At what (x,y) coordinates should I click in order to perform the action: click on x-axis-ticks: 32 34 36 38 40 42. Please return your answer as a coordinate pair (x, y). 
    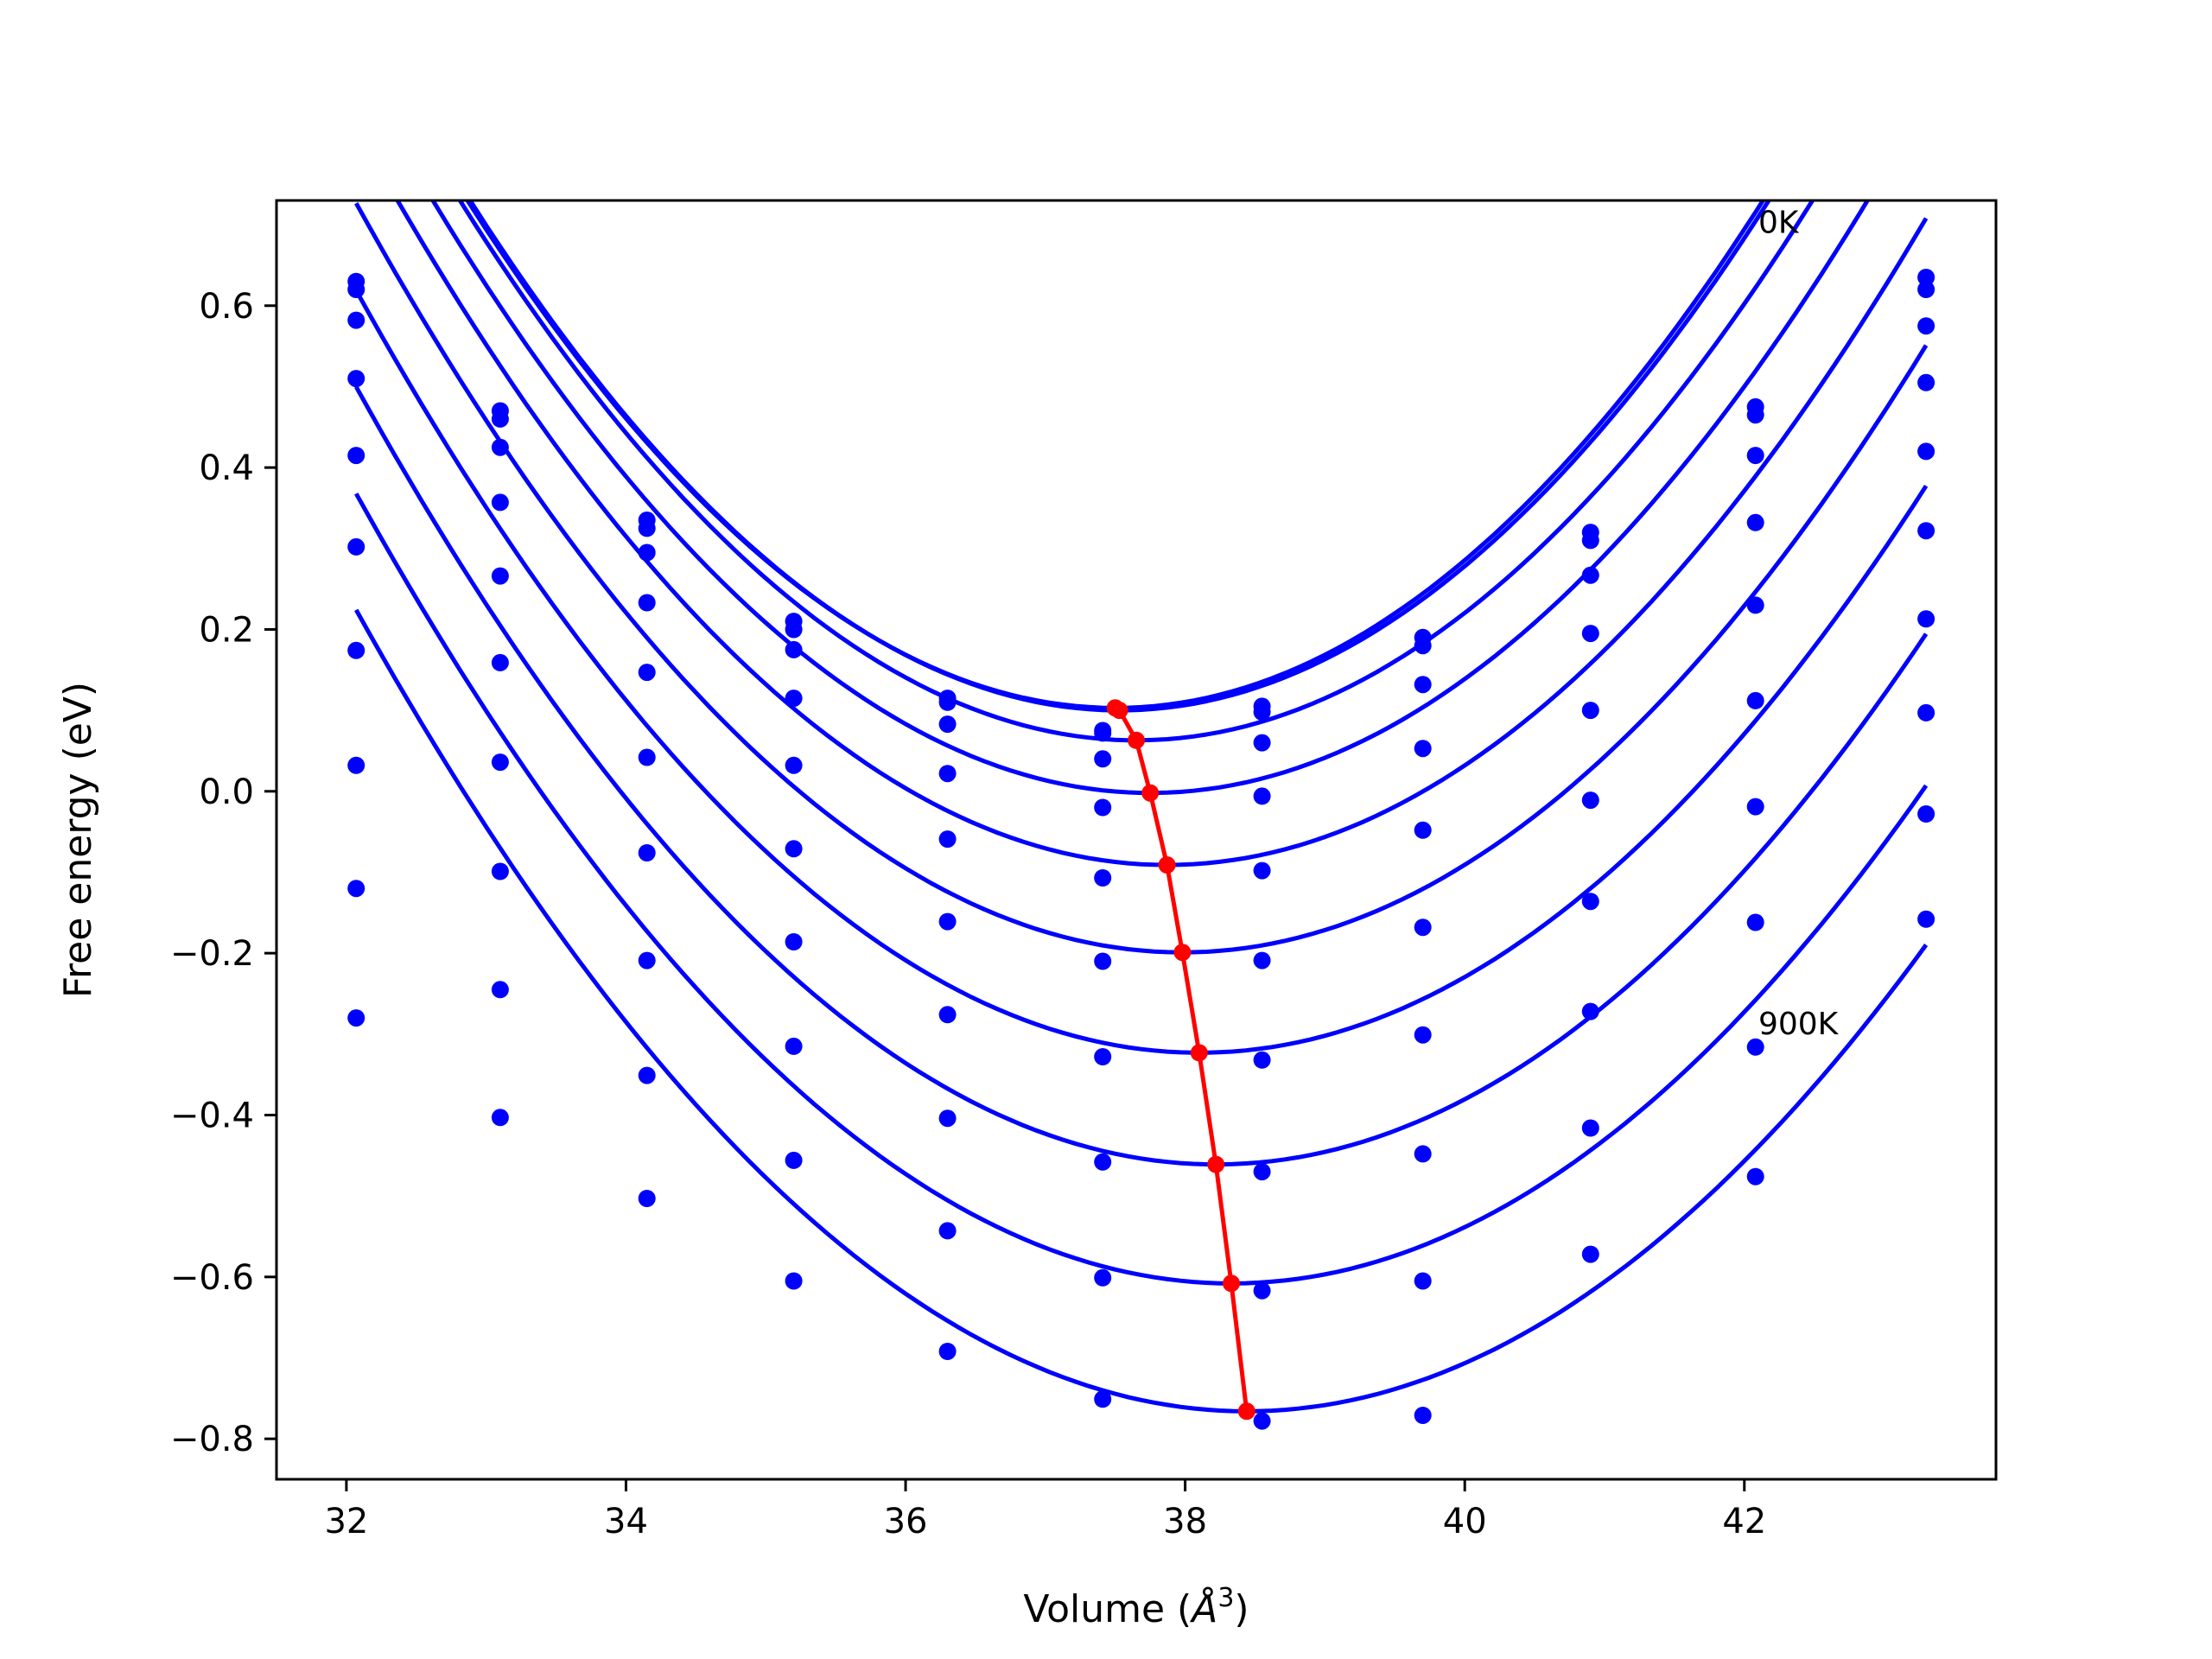
    Looking at the image, I should click on (1045, 1510).